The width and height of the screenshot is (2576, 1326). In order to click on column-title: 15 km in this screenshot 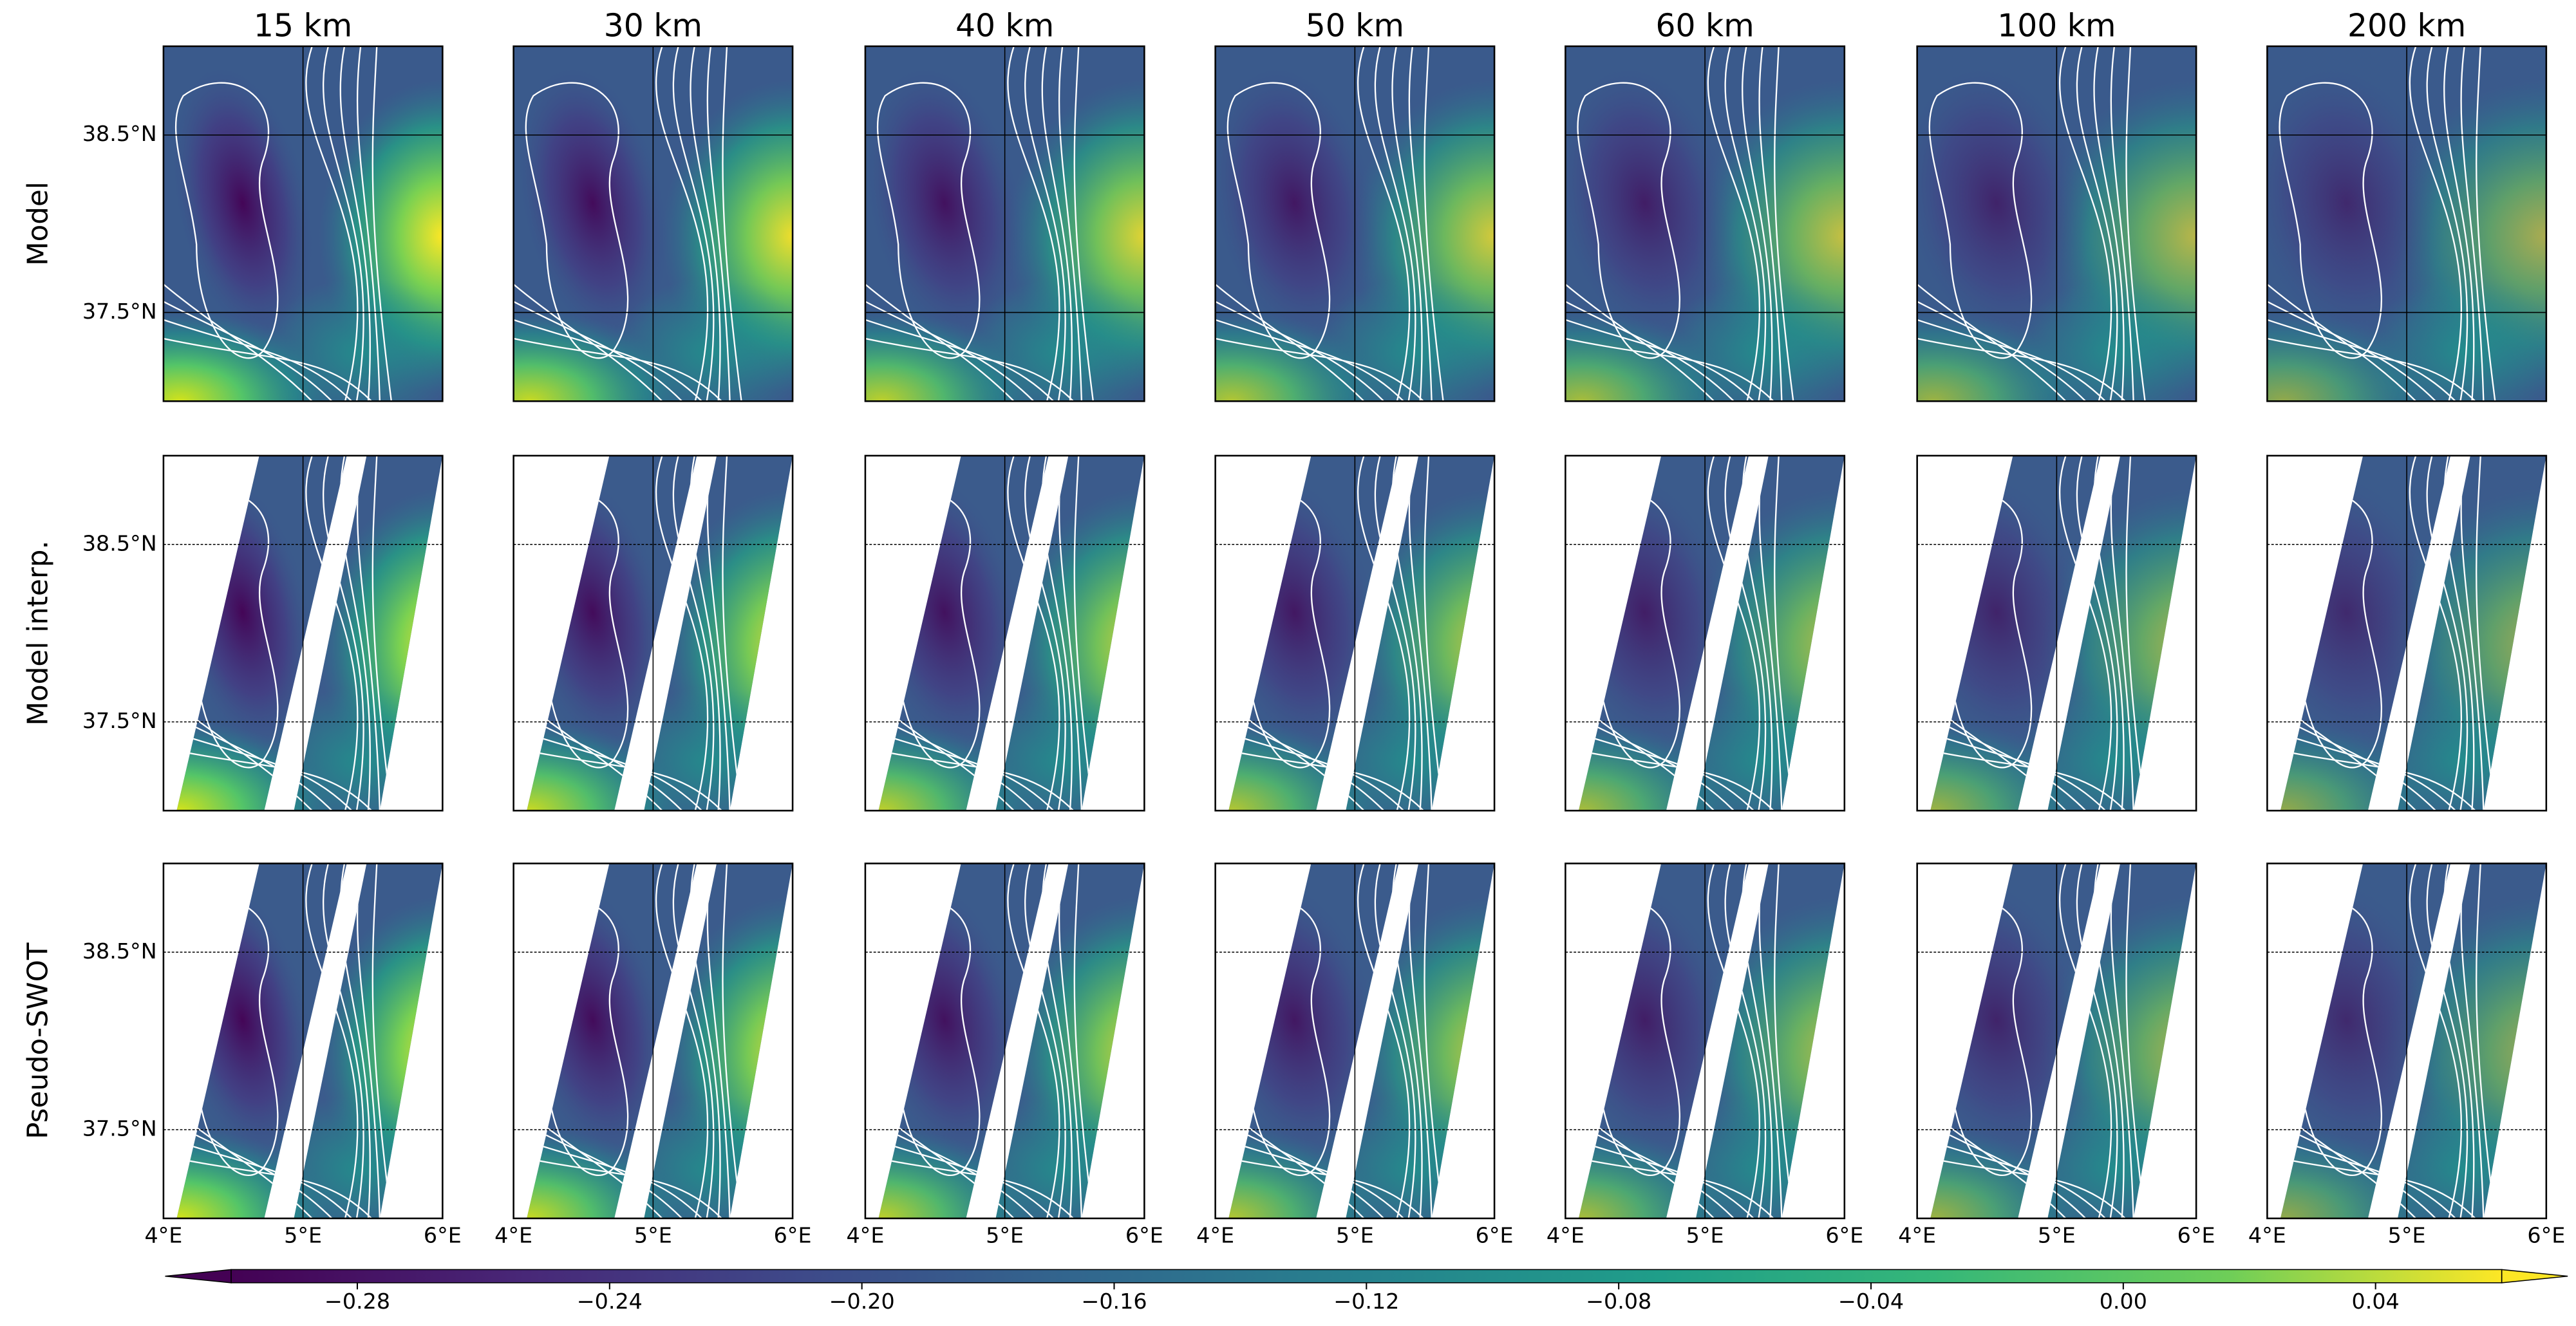, I will do `click(303, 26)`.